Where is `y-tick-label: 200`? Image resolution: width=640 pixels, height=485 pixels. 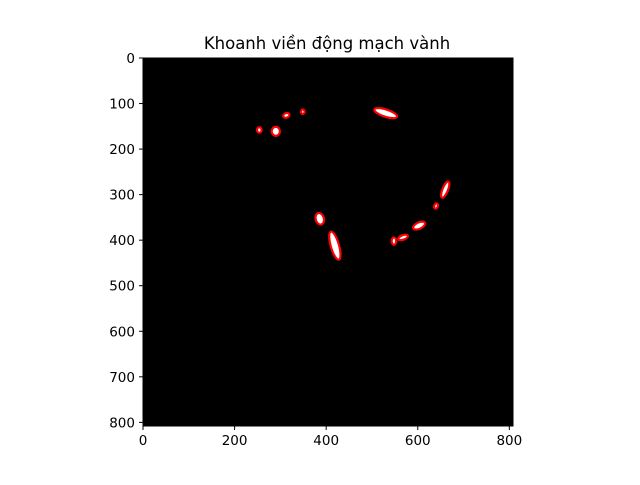 y-tick-label: 200 is located at coordinates (122, 150).